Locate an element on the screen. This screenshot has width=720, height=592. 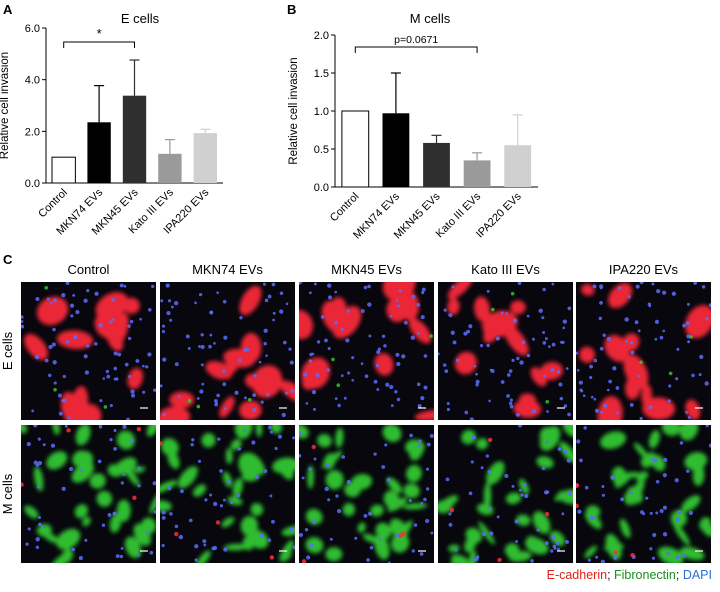
micro-column-header: Kato III EVs is located at coordinates (505, 269).